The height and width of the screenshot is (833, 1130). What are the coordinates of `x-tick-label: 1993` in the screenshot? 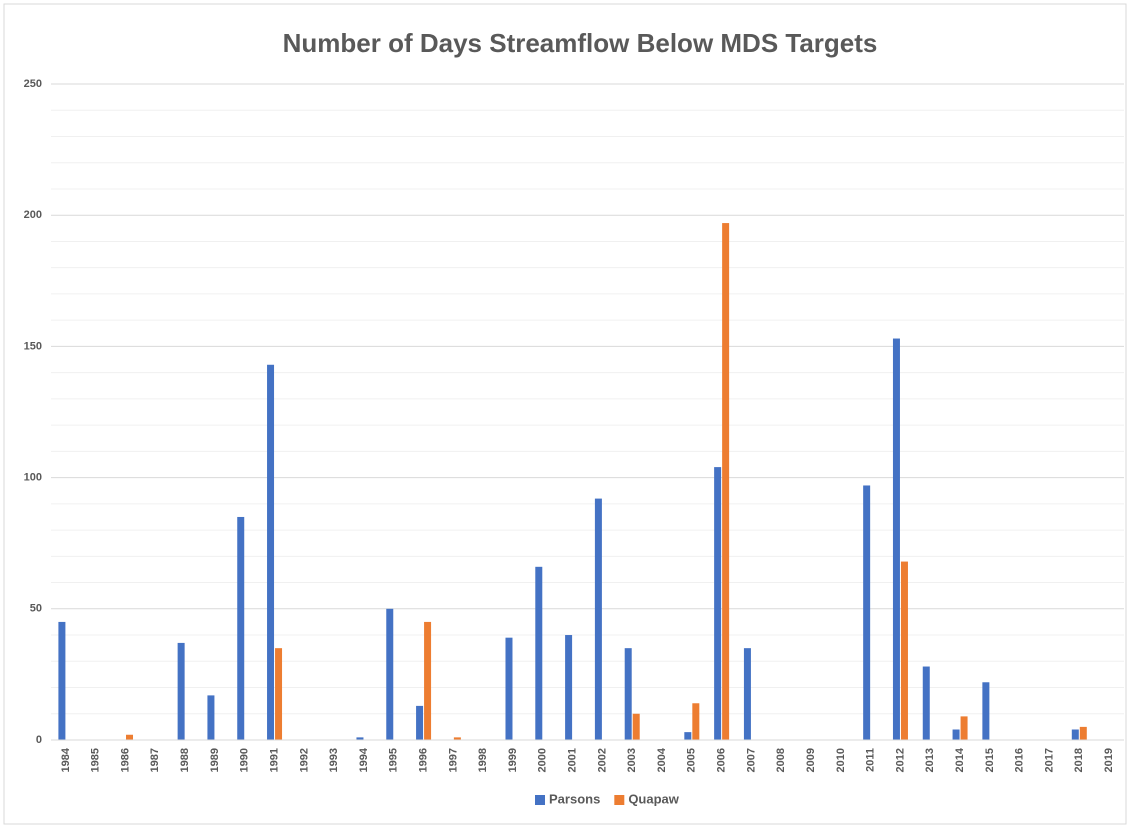 It's located at (334, 760).